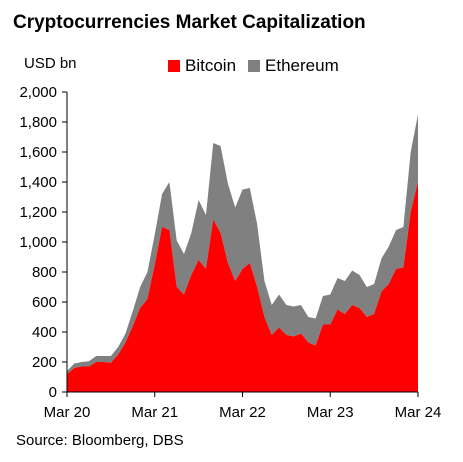 Image resolution: width=463 pixels, height=462 pixels. What do you see at coordinates (254, 66) in the screenshot?
I see `legend-swatch-ethereum` at bounding box center [254, 66].